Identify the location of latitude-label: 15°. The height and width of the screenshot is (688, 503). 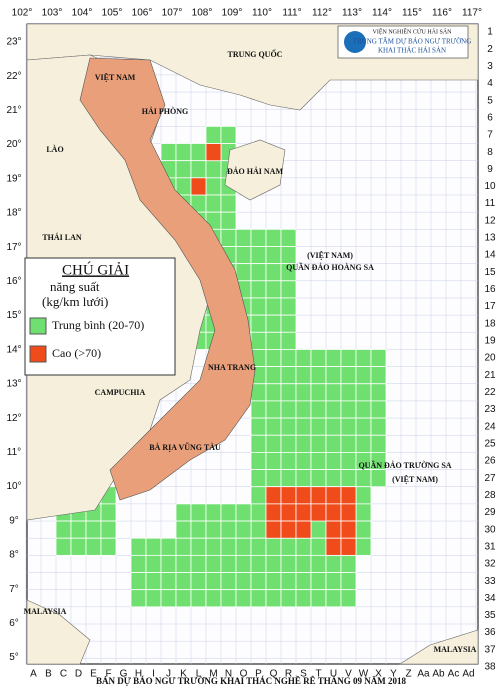
(13, 315).